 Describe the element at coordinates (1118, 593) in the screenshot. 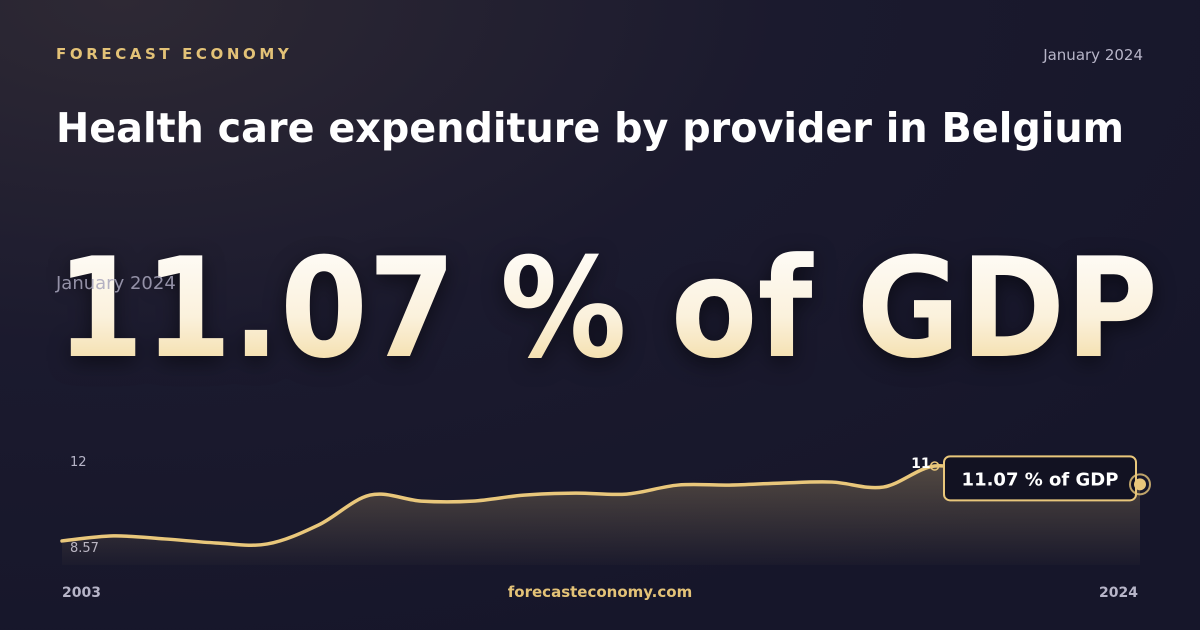

I see `x-tick-label: 2024` at that location.